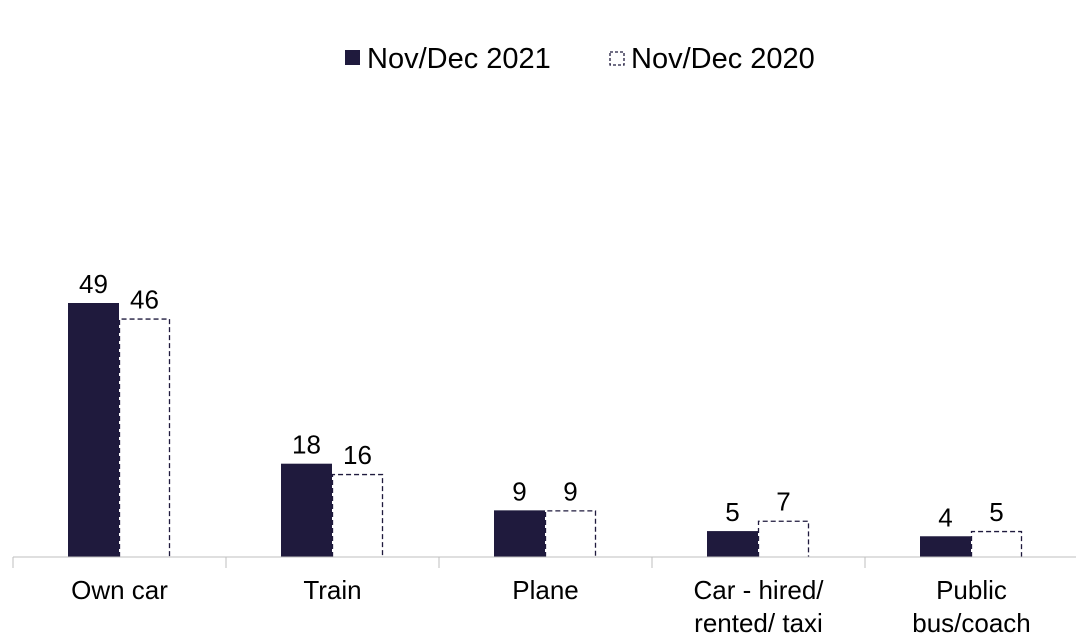 This screenshot has height=635, width=1076. I want to click on legend-label-2020: Nov/Dec 2020, so click(723, 59).